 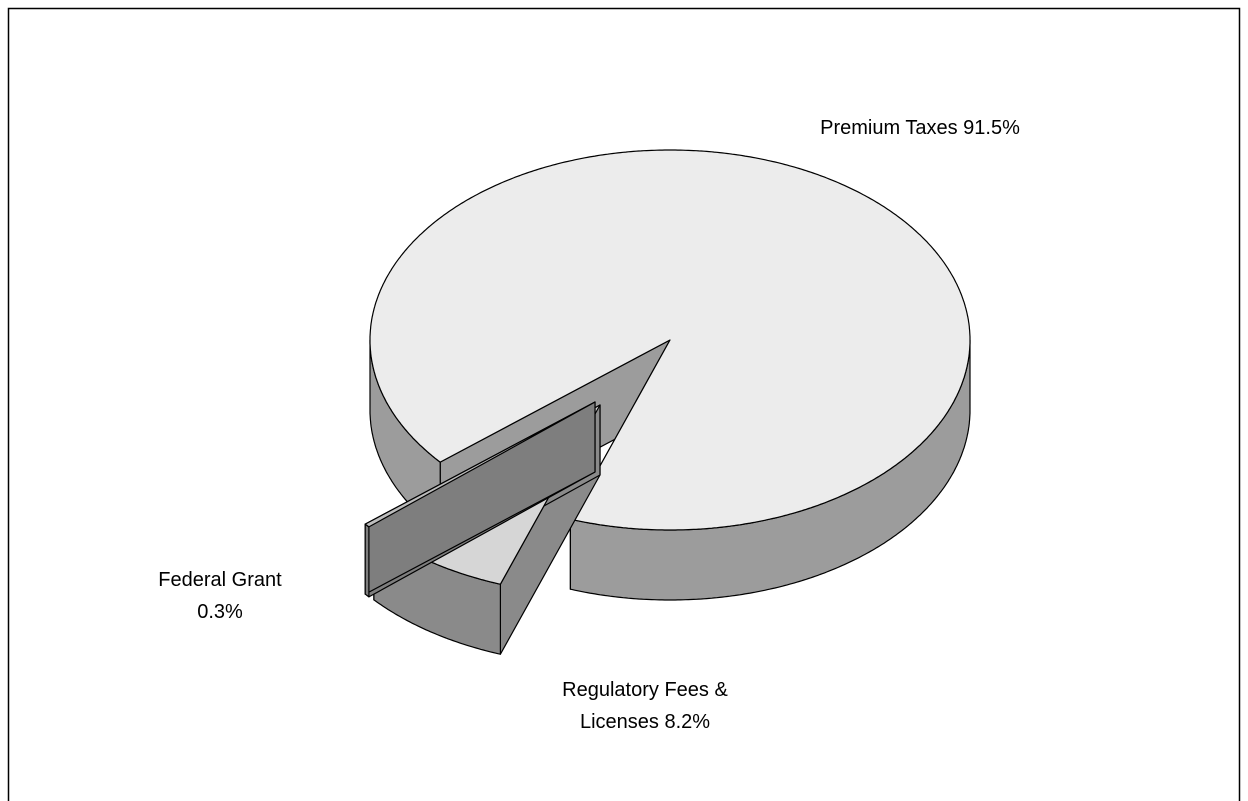 I want to click on slice-label: Regulatory Fees & Licenses 8.2%, so click(x=645, y=706).